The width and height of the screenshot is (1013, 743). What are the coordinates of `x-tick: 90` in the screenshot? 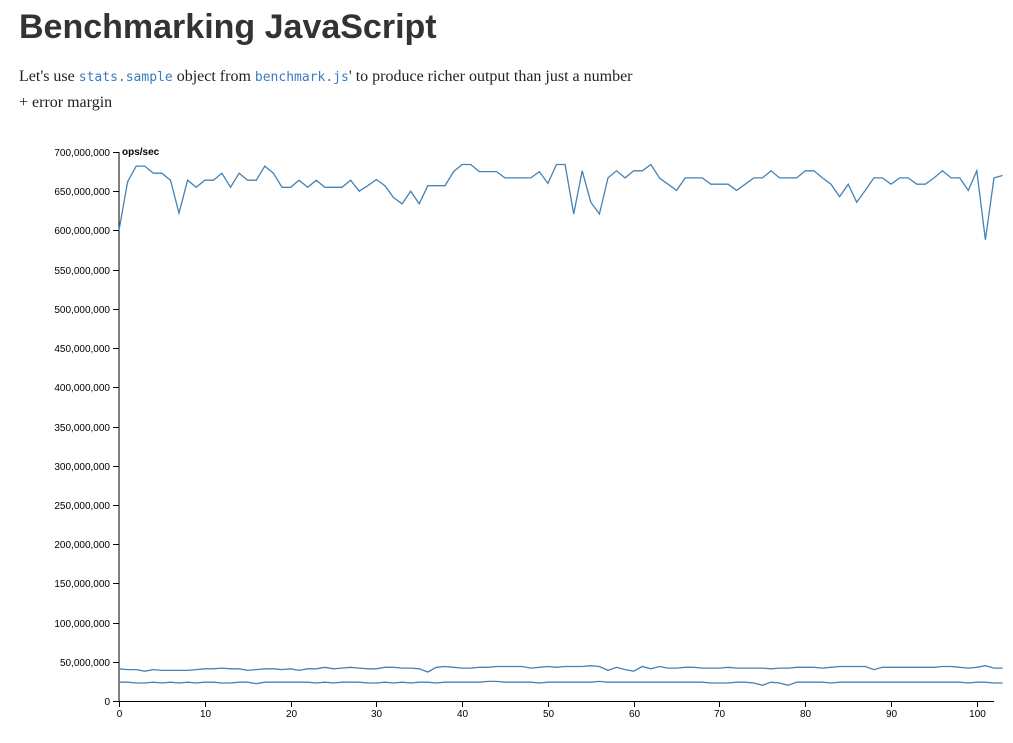 It's located at (892, 710).